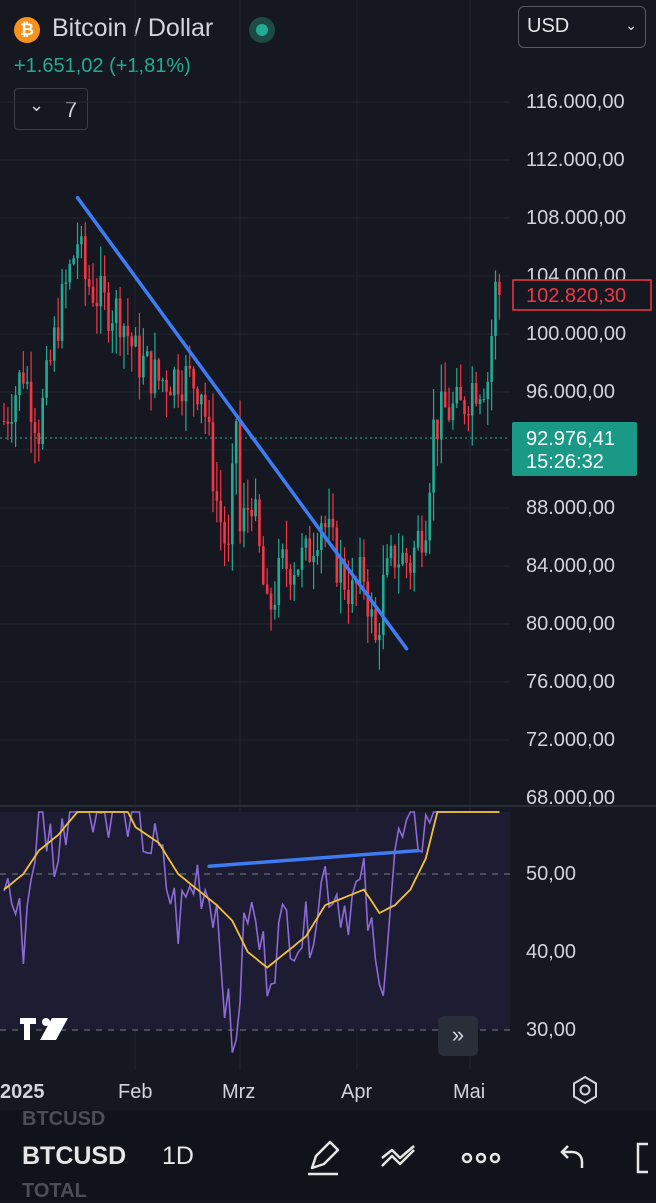 The image size is (656, 1203). What do you see at coordinates (242, 1092) in the screenshot?
I see `time-axis: 2025 Feb Mrz Apr Mai` at bounding box center [242, 1092].